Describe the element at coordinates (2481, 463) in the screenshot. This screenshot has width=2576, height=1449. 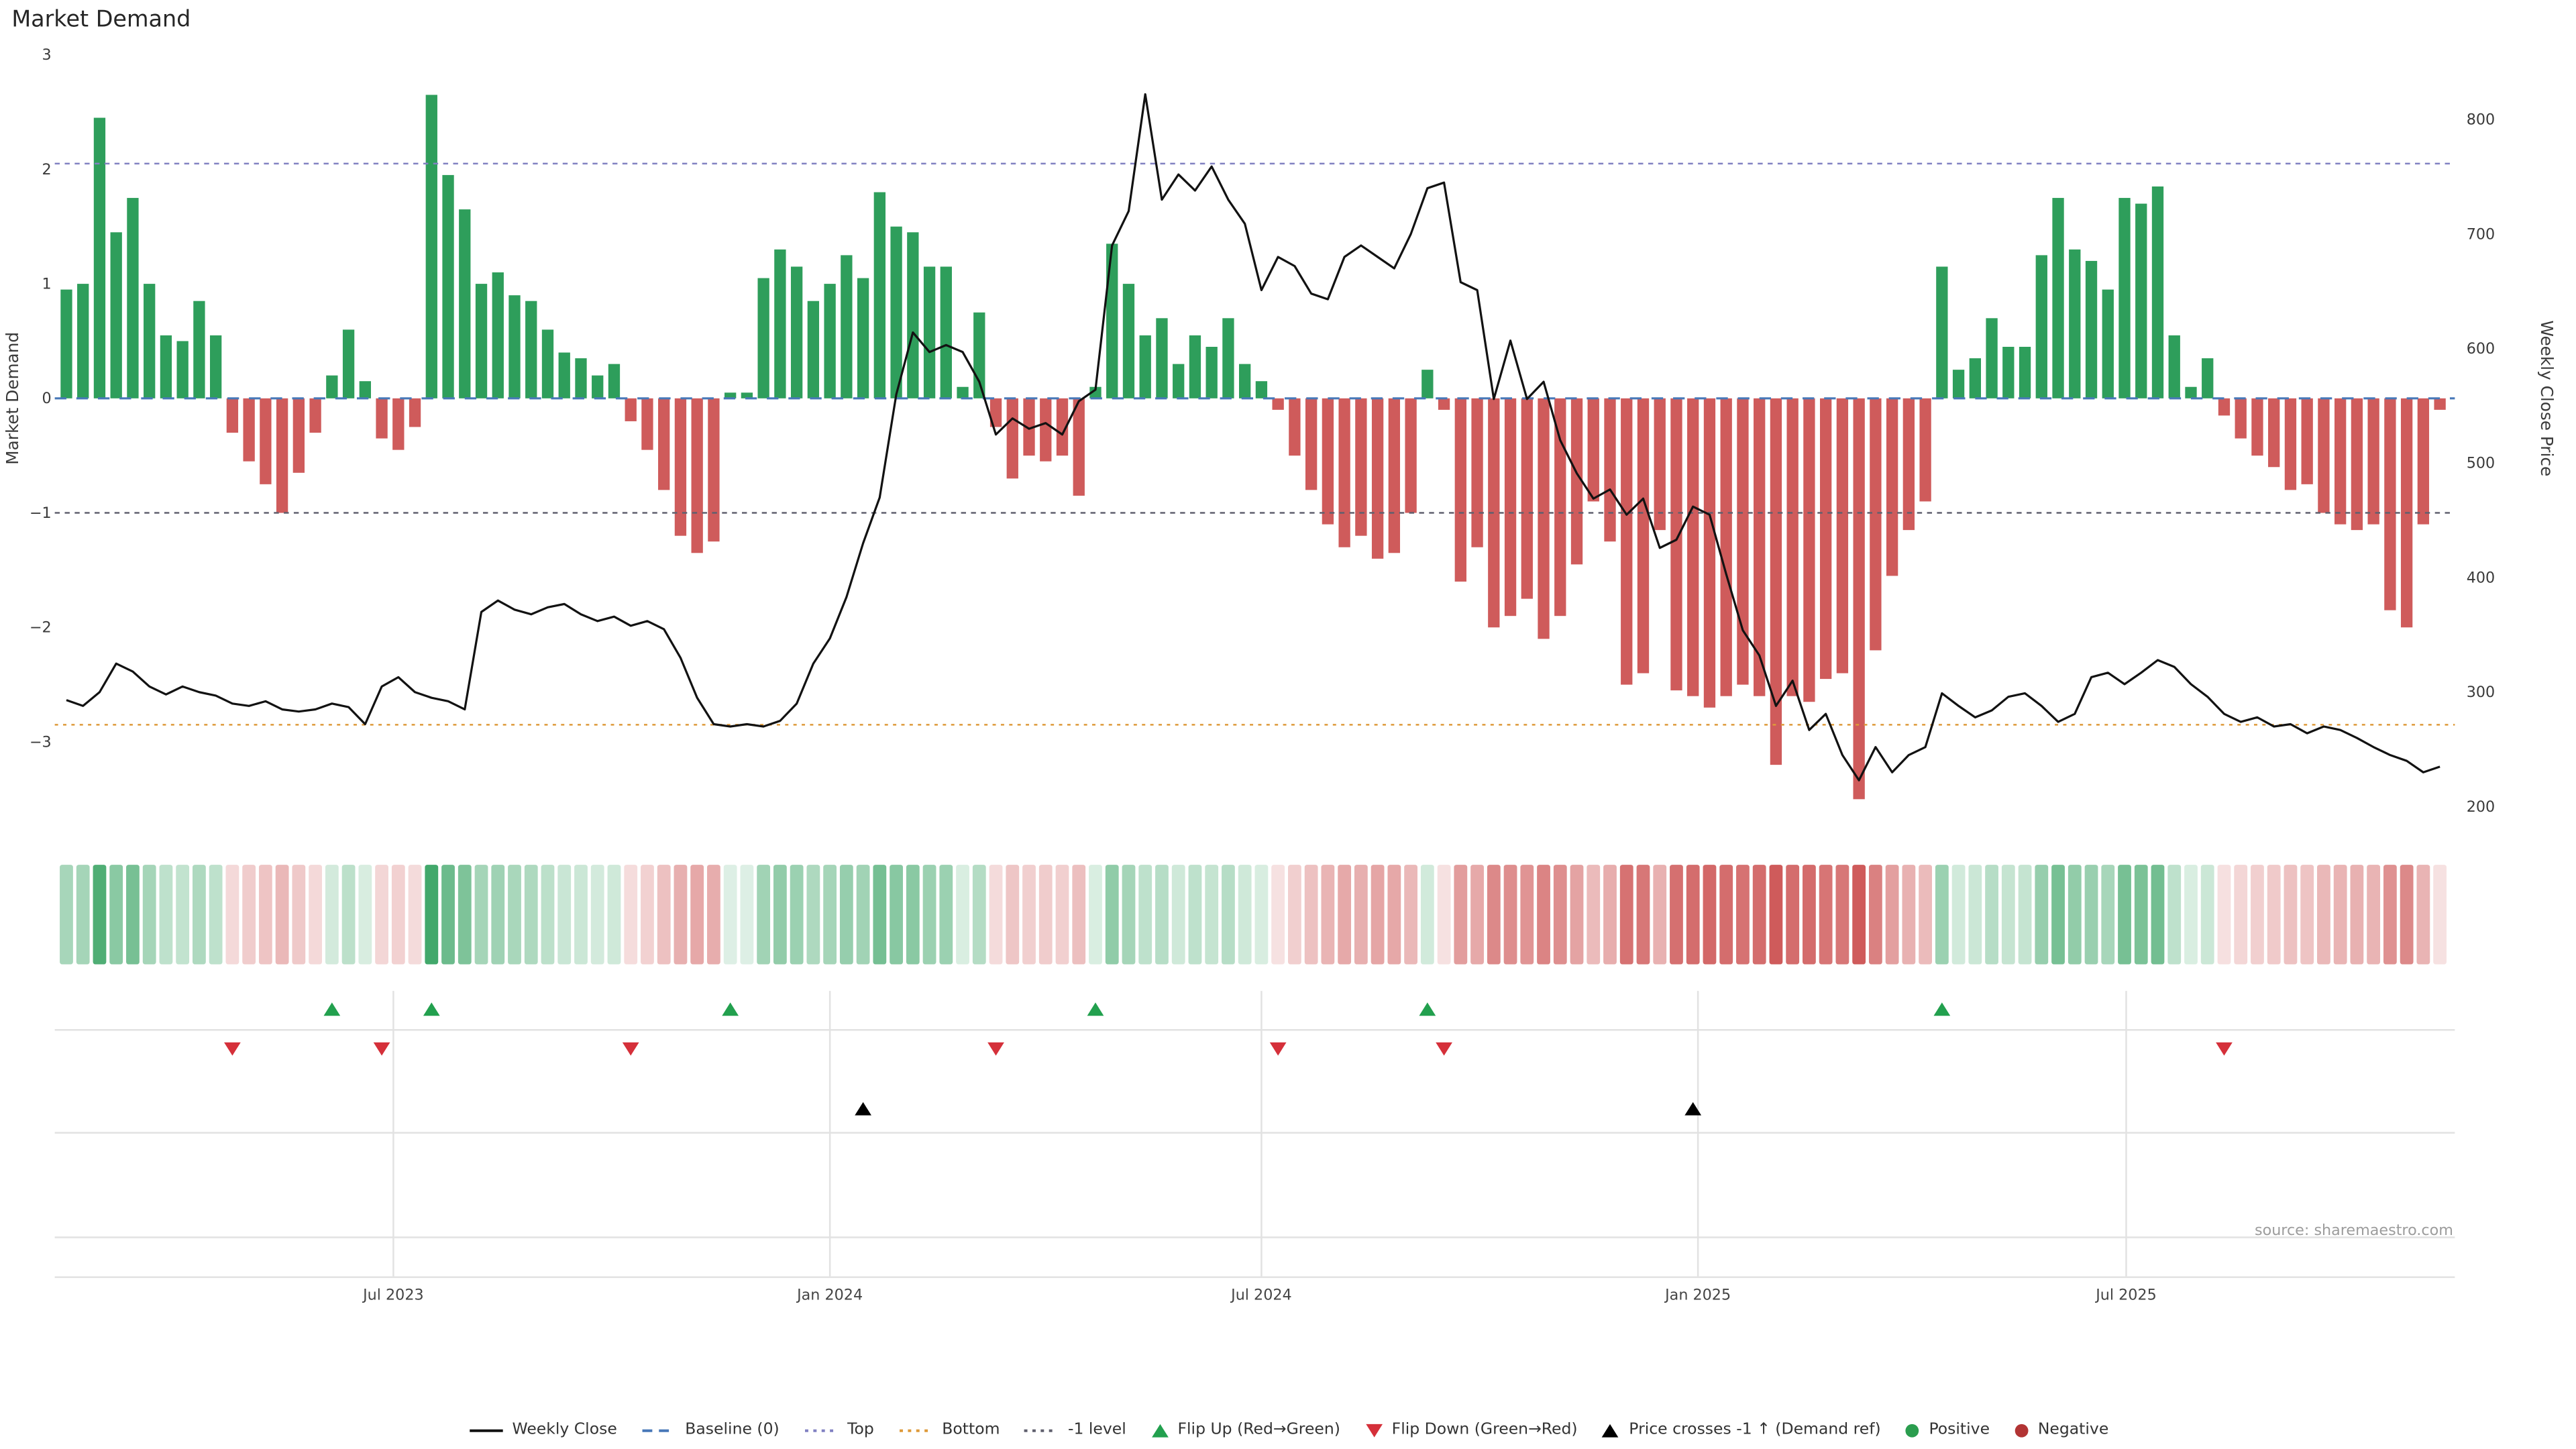
I see `right-axis-tick-label: 500` at that location.